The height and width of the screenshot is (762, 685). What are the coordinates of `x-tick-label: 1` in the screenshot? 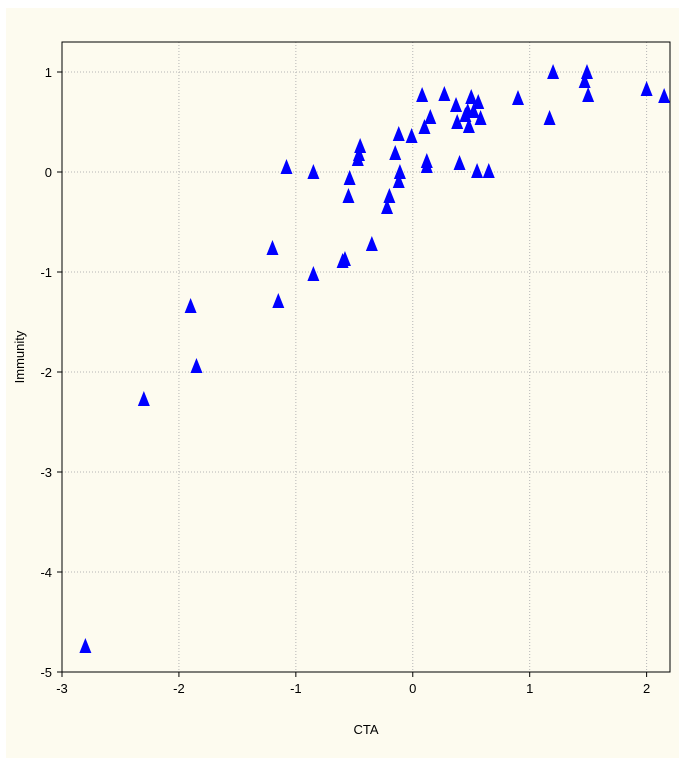 It's located at (529, 688).